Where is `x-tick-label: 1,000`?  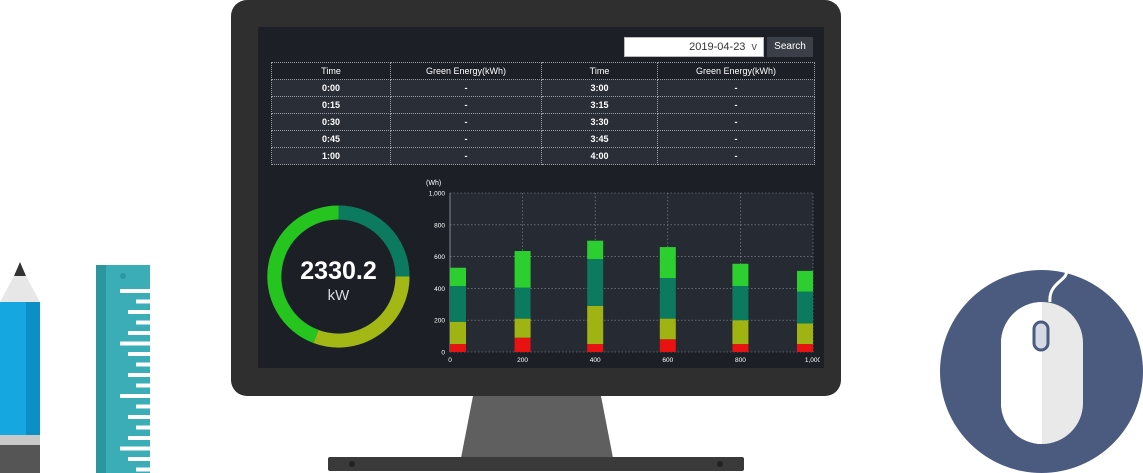
x-tick-label: 1,000 is located at coordinates (812, 360).